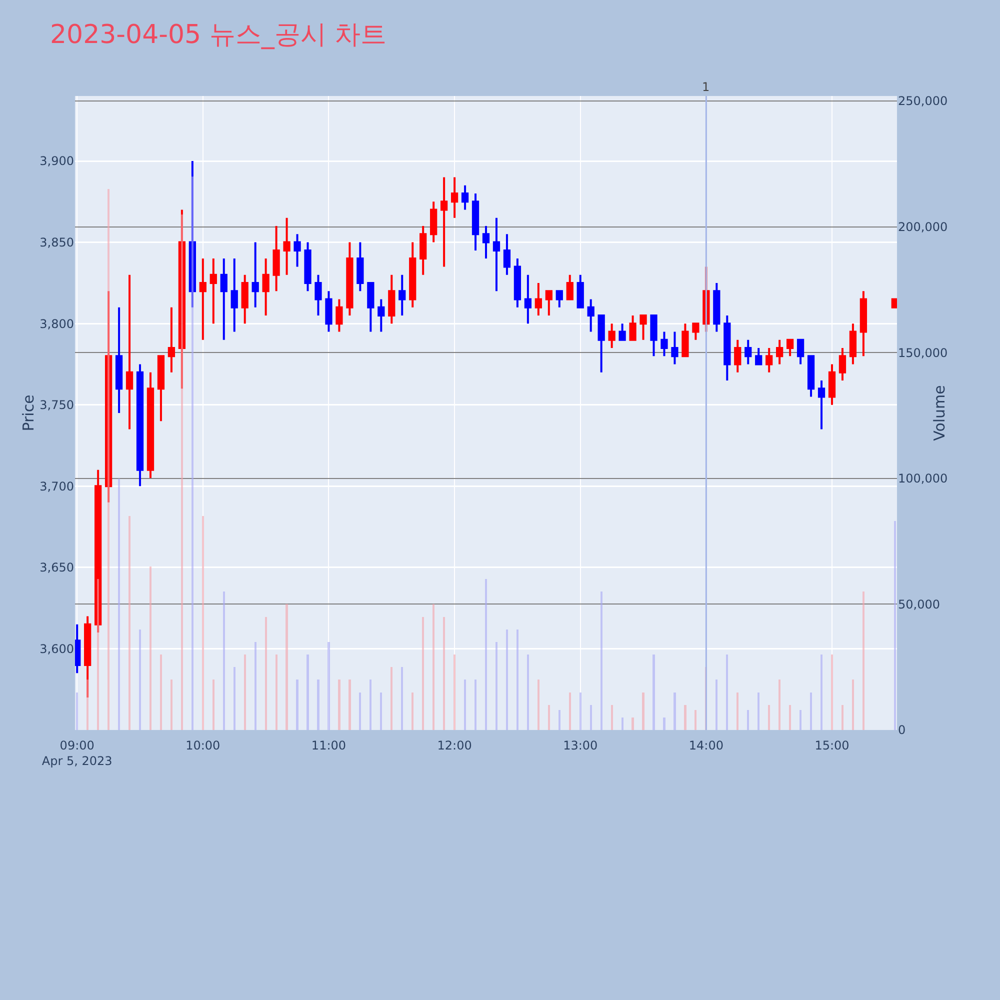  What do you see at coordinates (706, 745) in the screenshot?
I see `x-tick-label: 14:00` at bounding box center [706, 745].